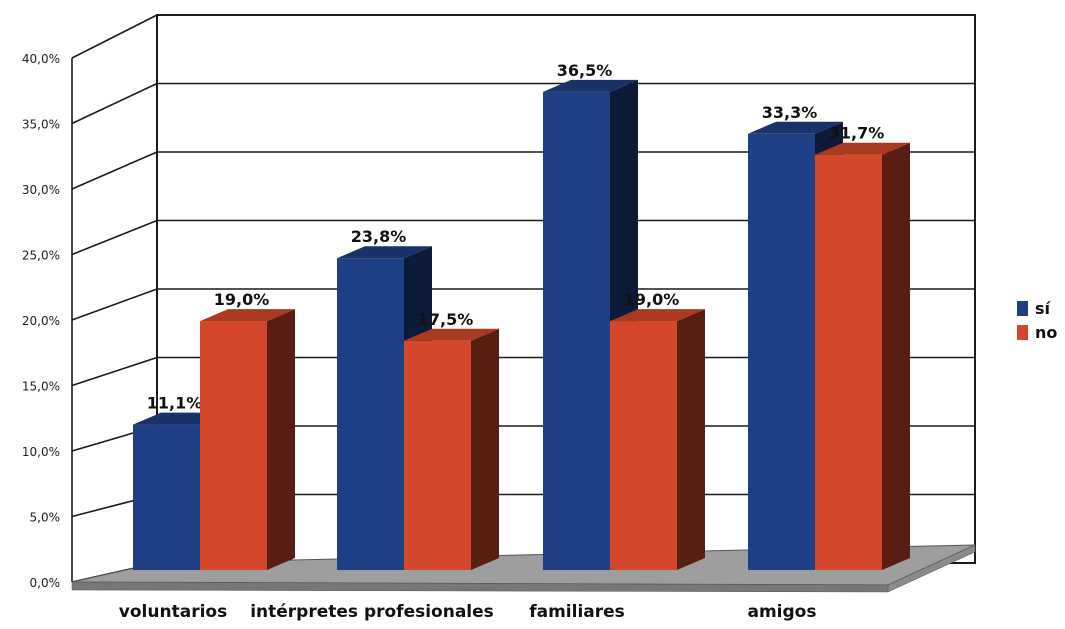 The height and width of the screenshot is (629, 1065). I want to click on legend-item-no: no, so click(1037, 332).